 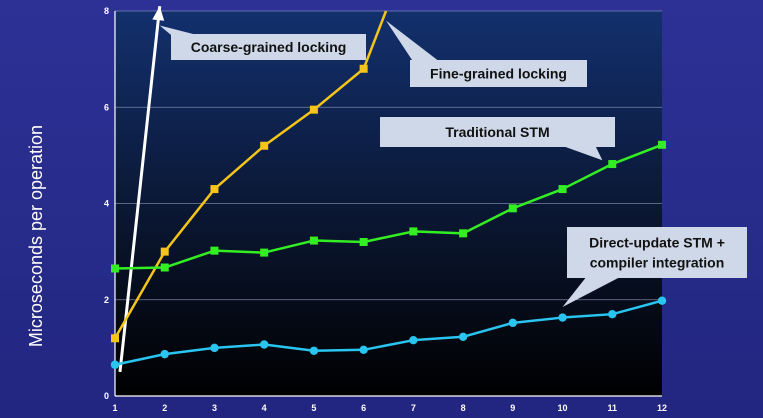 I want to click on series-coarse-grained-locking, so click(x=141, y=189).